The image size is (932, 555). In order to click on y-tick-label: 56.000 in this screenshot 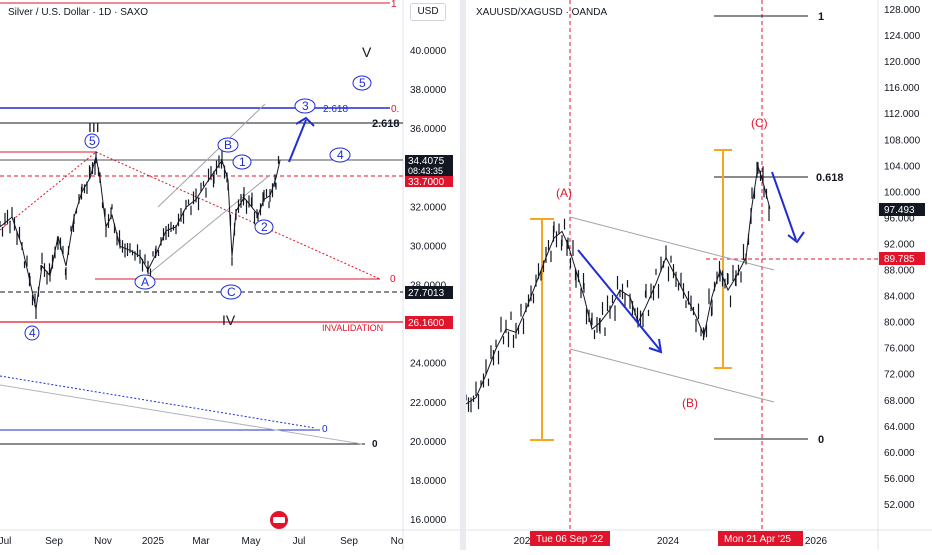, I will do `click(899, 479)`.